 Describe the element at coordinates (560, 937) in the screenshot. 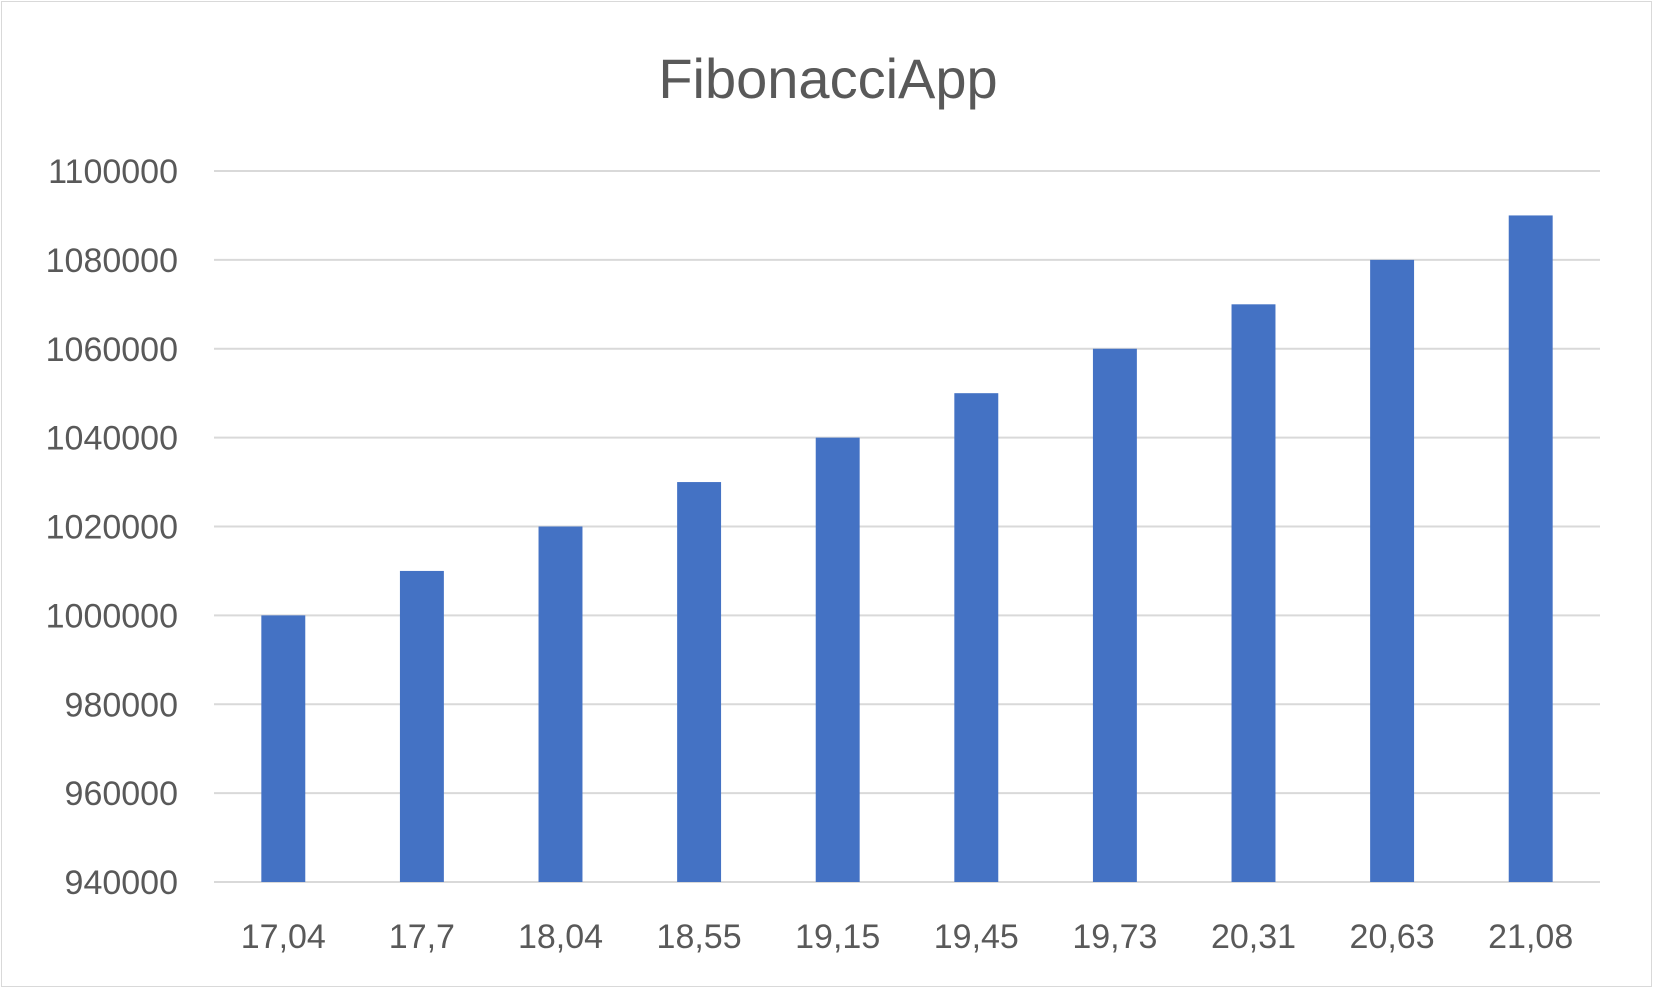

I see `x-tick-label: 18,04` at that location.